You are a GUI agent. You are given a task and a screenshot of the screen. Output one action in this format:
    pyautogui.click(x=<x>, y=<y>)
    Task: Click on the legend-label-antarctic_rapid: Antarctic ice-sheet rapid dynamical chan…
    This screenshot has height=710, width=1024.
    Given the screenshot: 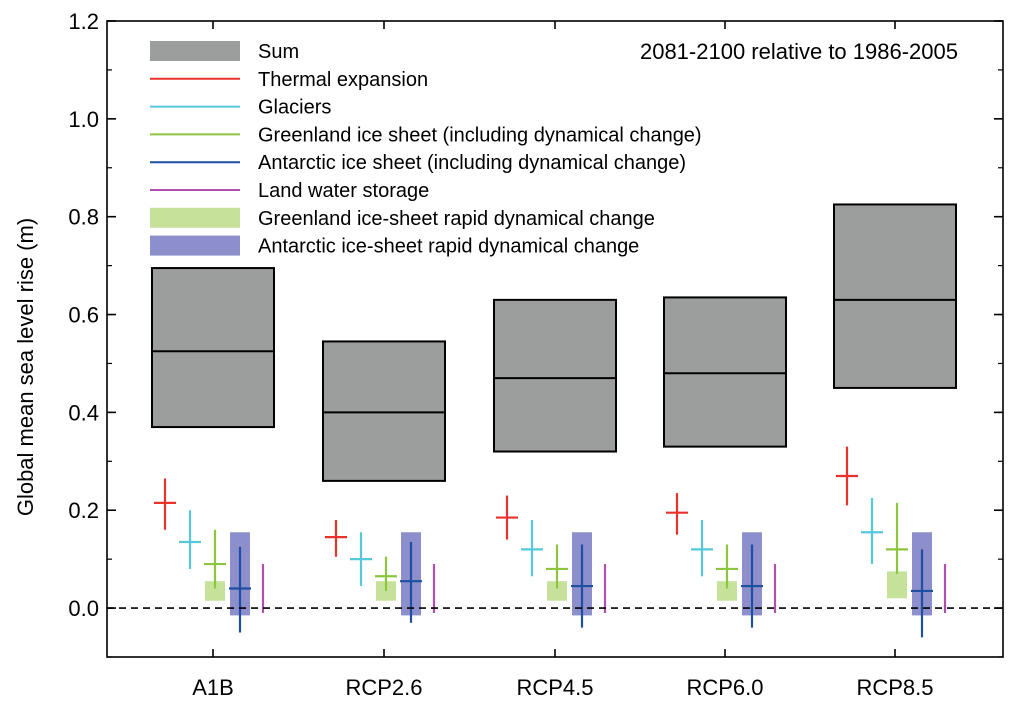 What is the action you would take?
    pyautogui.click(x=448, y=247)
    